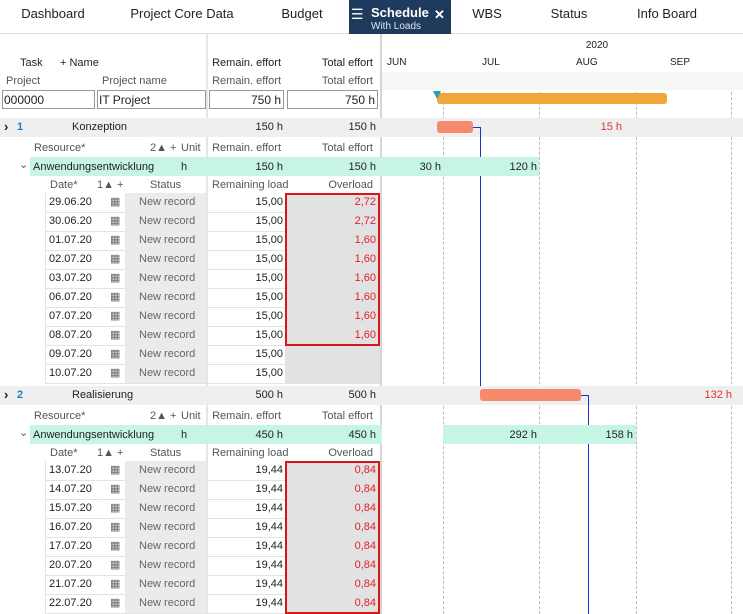 This screenshot has width=743, height=614. I want to click on tab-label: WBS, so click(487, 13).